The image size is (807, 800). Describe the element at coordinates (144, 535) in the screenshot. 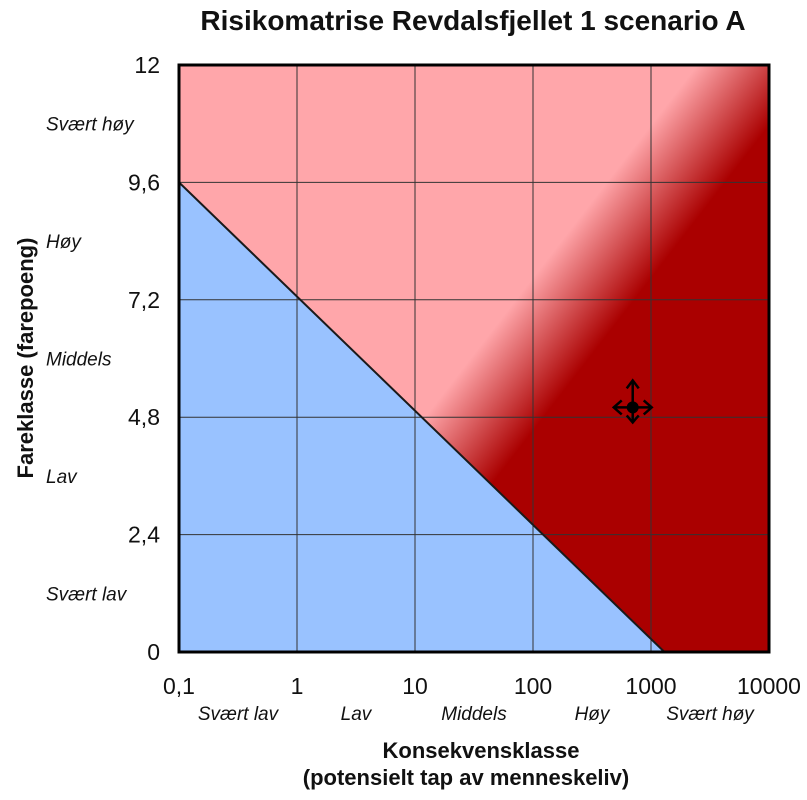

I see `y-tick-label: 2,4` at that location.